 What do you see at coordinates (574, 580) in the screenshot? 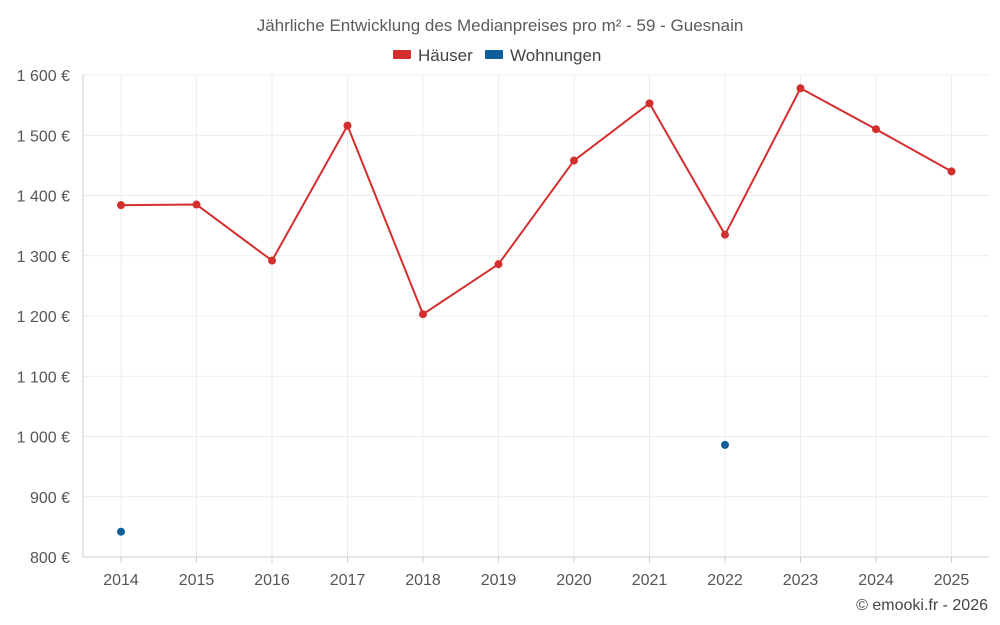
I see `x-tick-label: 2020` at bounding box center [574, 580].